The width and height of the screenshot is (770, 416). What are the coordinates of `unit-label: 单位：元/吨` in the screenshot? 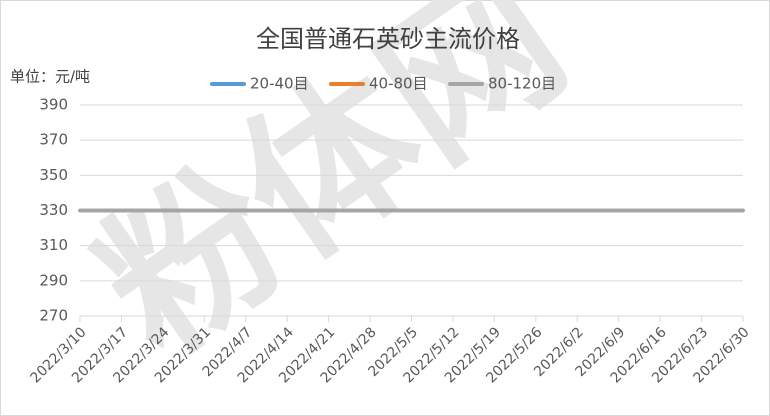 It's located at (50, 77).